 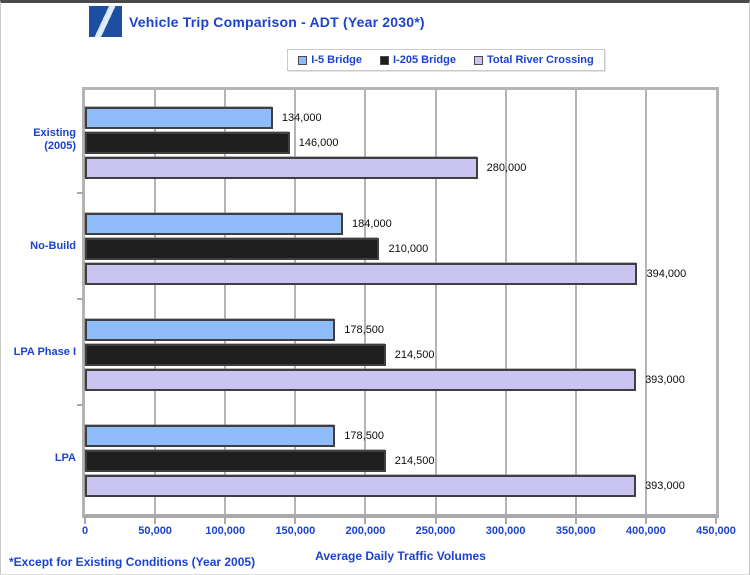 What do you see at coordinates (666, 274) in the screenshot?
I see `bar-value-label: 394,000` at bounding box center [666, 274].